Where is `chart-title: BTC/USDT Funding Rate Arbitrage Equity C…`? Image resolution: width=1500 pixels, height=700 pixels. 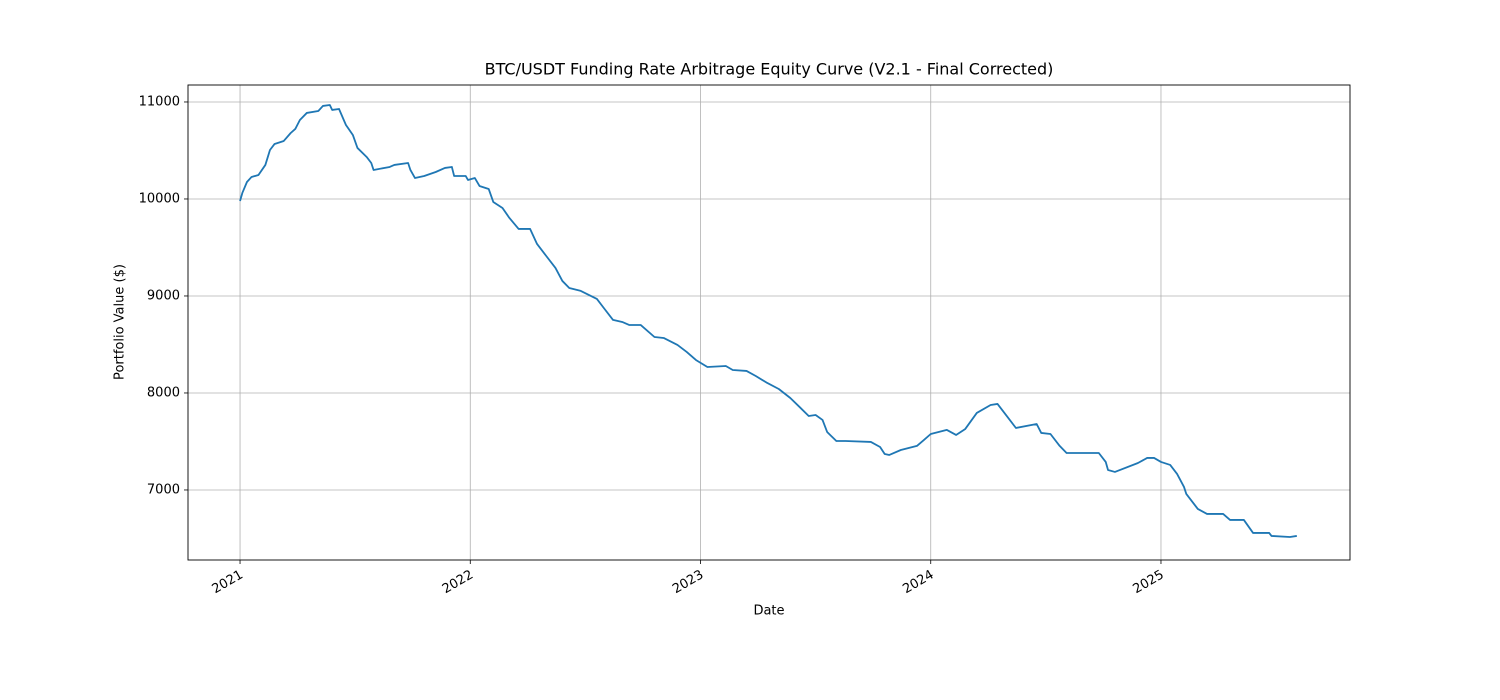 chart-title: BTC/USDT Funding Rate Arbitrage Equity C… is located at coordinates (769, 69).